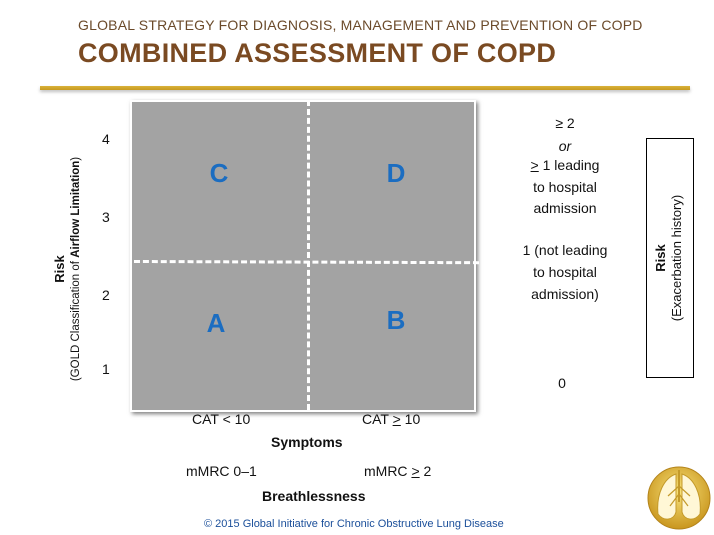 This screenshot has width=714, height=535. Describe the element at coordinates (565, 294) in the screenshot. I see `exacerbation-mid-line3: admission)` at that location.